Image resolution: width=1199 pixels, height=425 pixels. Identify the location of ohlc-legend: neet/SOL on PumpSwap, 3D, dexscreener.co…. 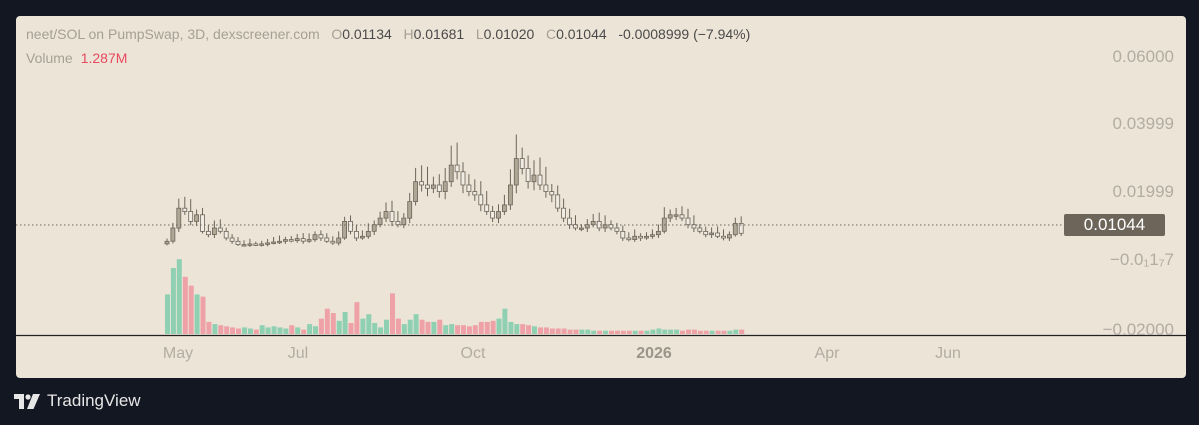
(388, 34).